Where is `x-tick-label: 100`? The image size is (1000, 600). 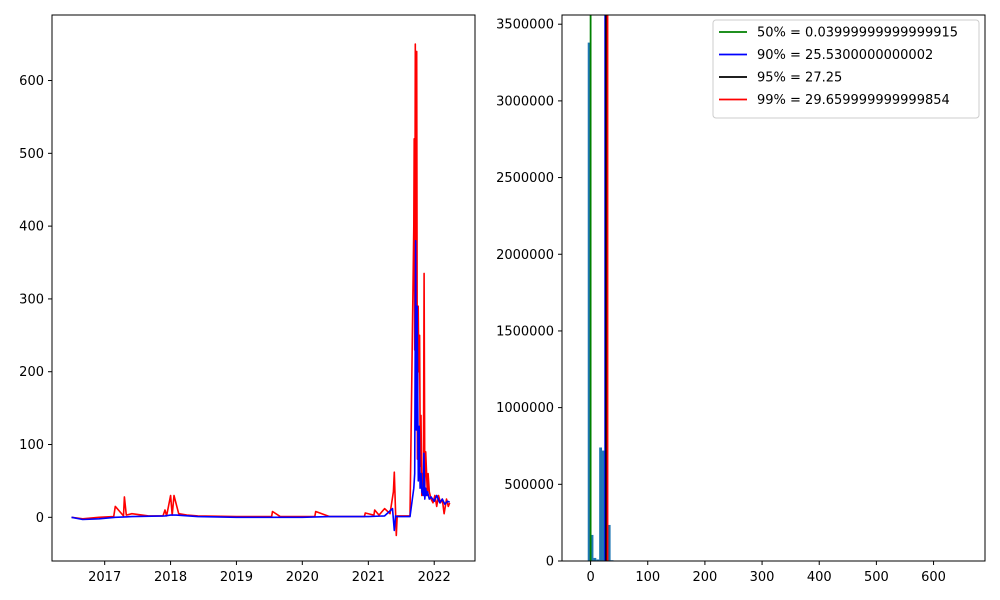 x-tick-label: 100 is located at coordinates (647, 577).